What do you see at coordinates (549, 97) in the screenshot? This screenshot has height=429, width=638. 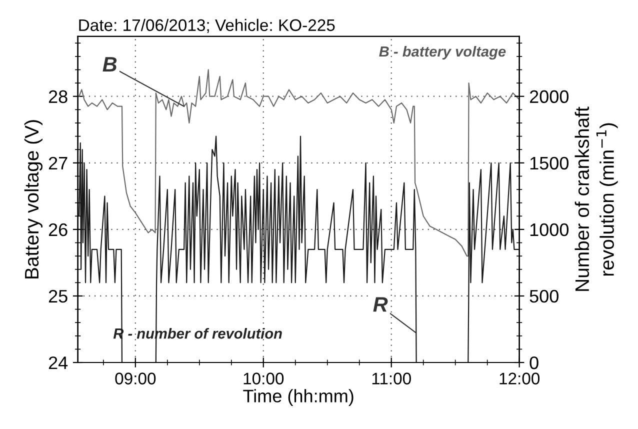 I see `y2-tick-label: 2000` at bounding box center [549, 97].